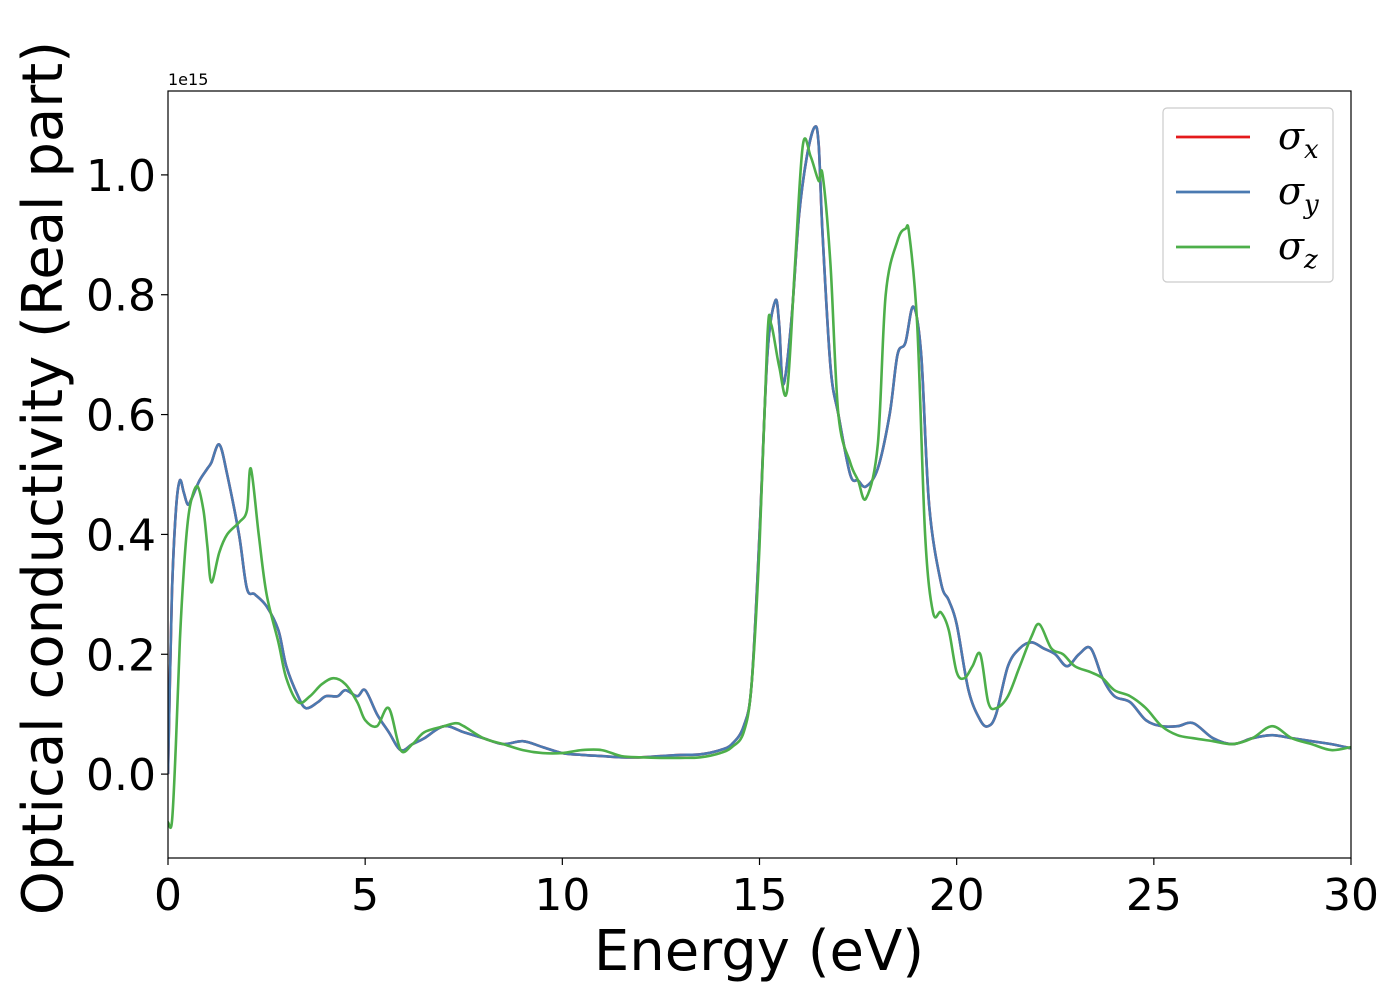 The image size is (1400, 1000). Describe the element at coordinates (188, 79) in the screenshot. I see `y-axis-offset-label: 1e15` at that location.